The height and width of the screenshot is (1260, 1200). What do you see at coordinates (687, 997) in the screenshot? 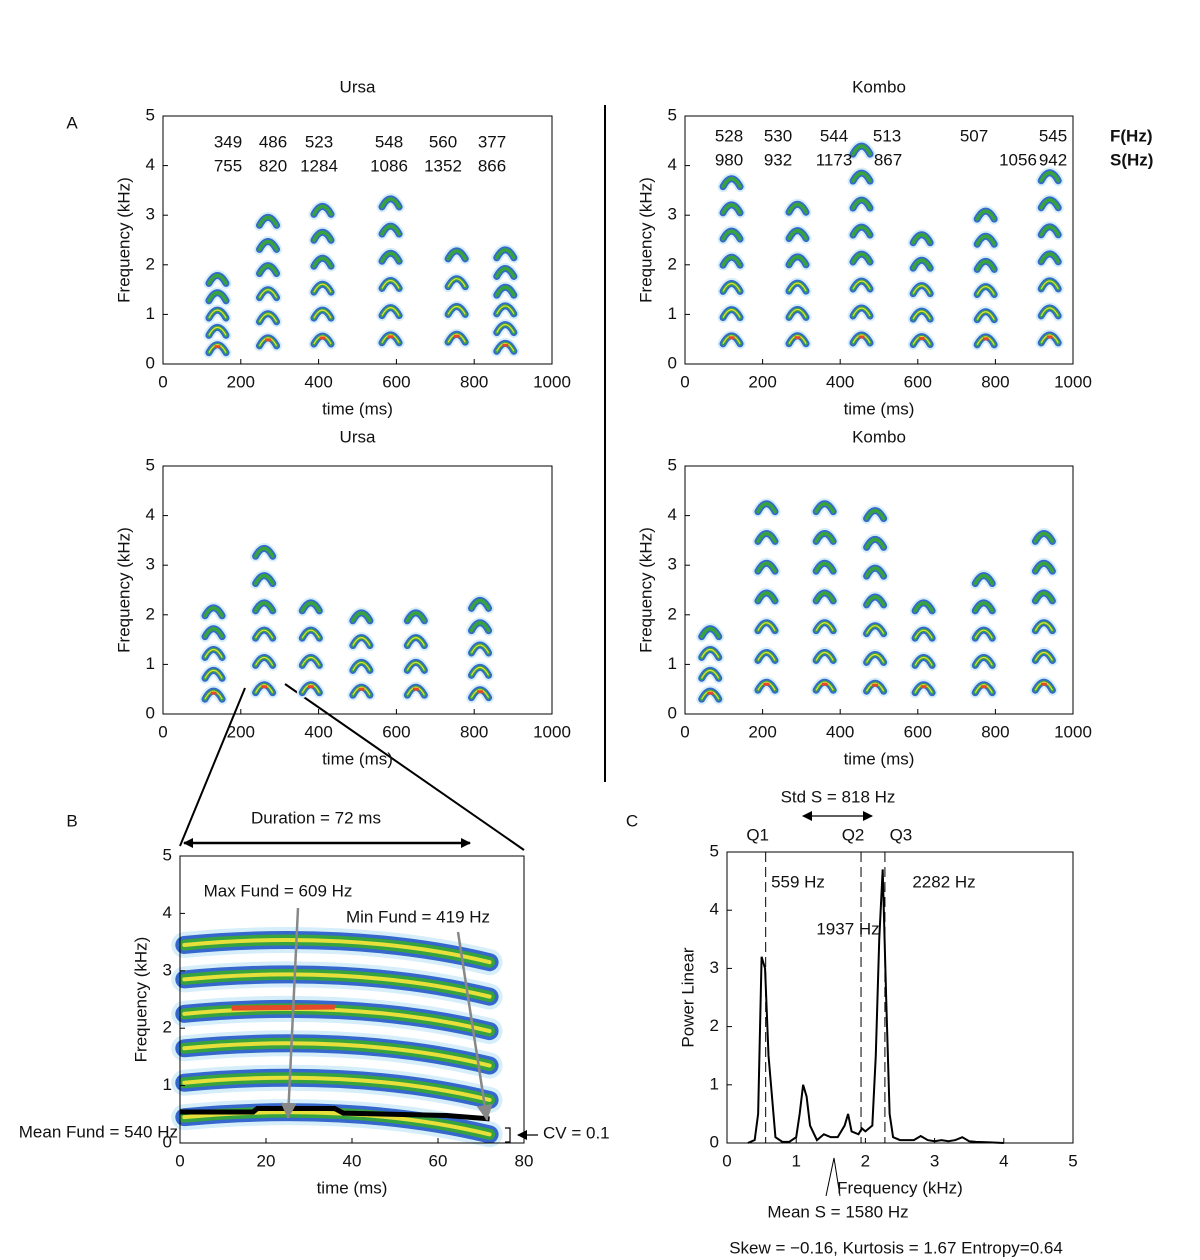
I see `y-axis-label: Power Linear` at bounding box center [687, 997].